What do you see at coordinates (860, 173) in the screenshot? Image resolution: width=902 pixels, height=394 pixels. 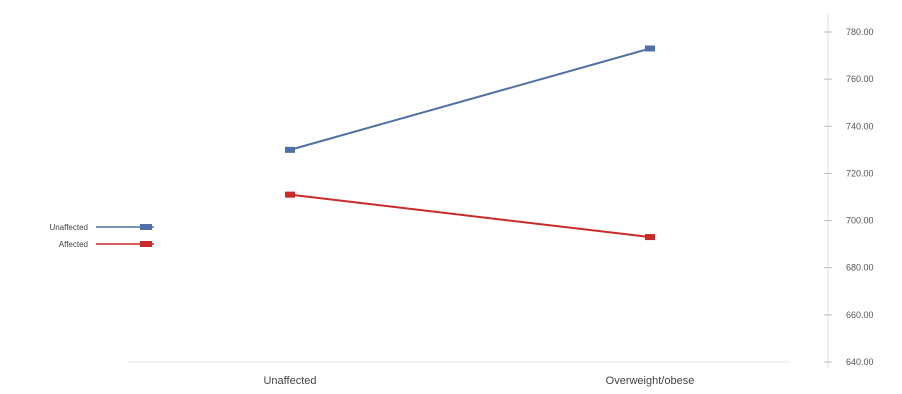 I see `y-tick-label: 720.00` at bounding box center [860, 173].